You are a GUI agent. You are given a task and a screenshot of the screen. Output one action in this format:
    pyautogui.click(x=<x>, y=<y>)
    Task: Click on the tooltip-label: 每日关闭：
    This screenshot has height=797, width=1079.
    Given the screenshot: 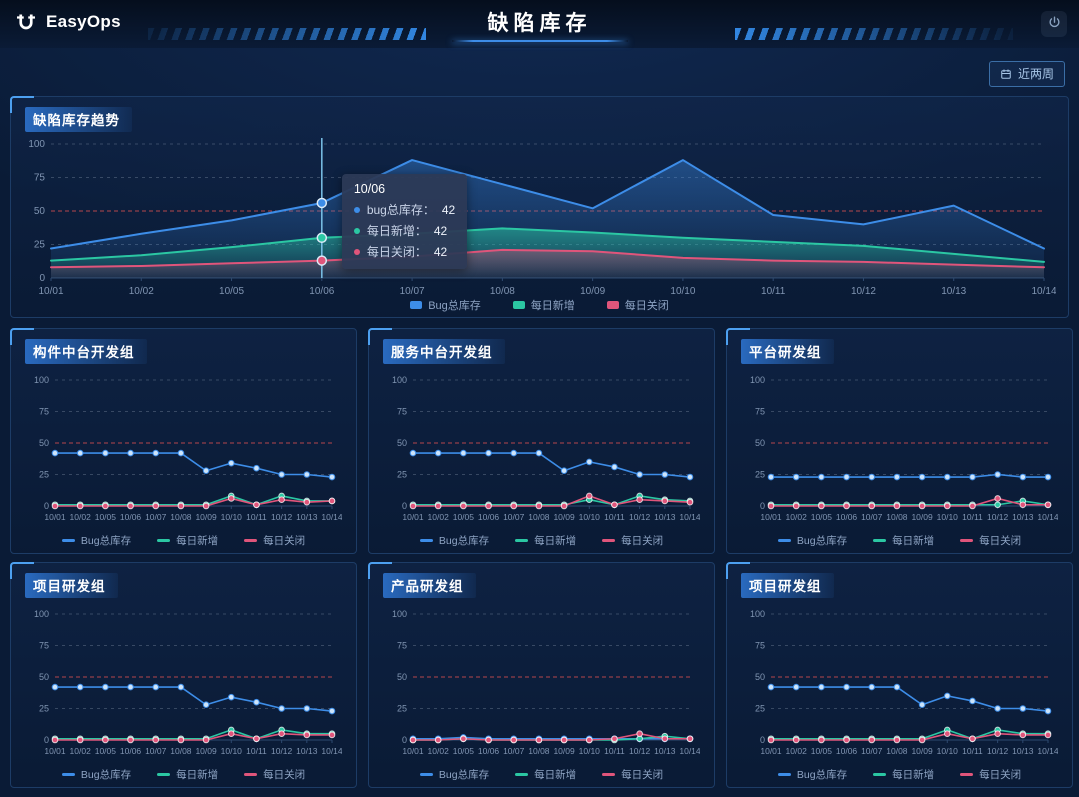 What is the action you would take?
    pyautogui.click(x=396, y=252)
    